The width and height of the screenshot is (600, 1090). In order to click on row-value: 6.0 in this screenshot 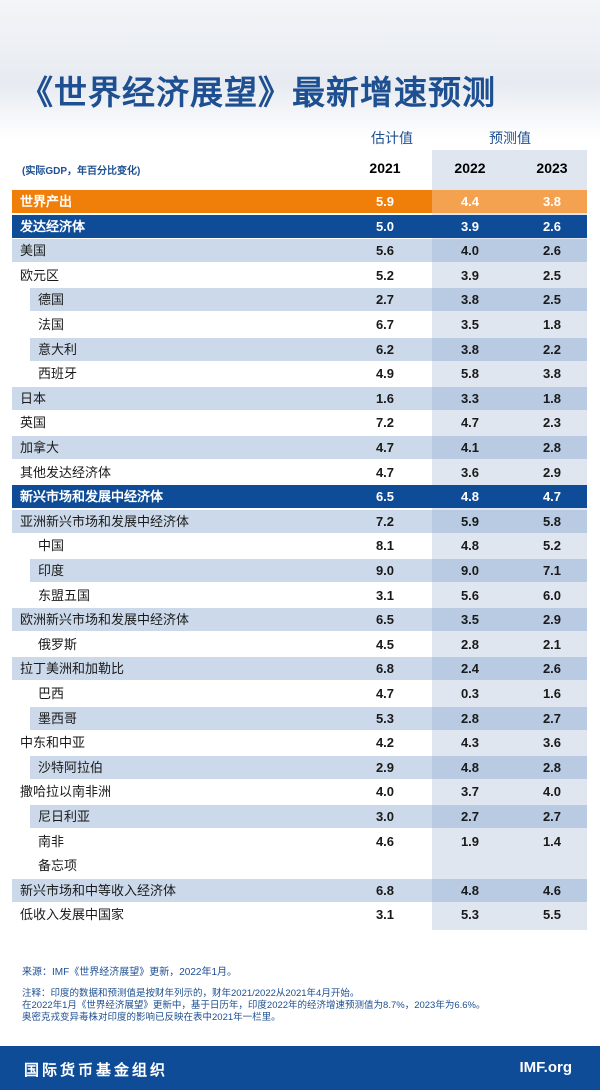, I will do `click(552, 595)`.